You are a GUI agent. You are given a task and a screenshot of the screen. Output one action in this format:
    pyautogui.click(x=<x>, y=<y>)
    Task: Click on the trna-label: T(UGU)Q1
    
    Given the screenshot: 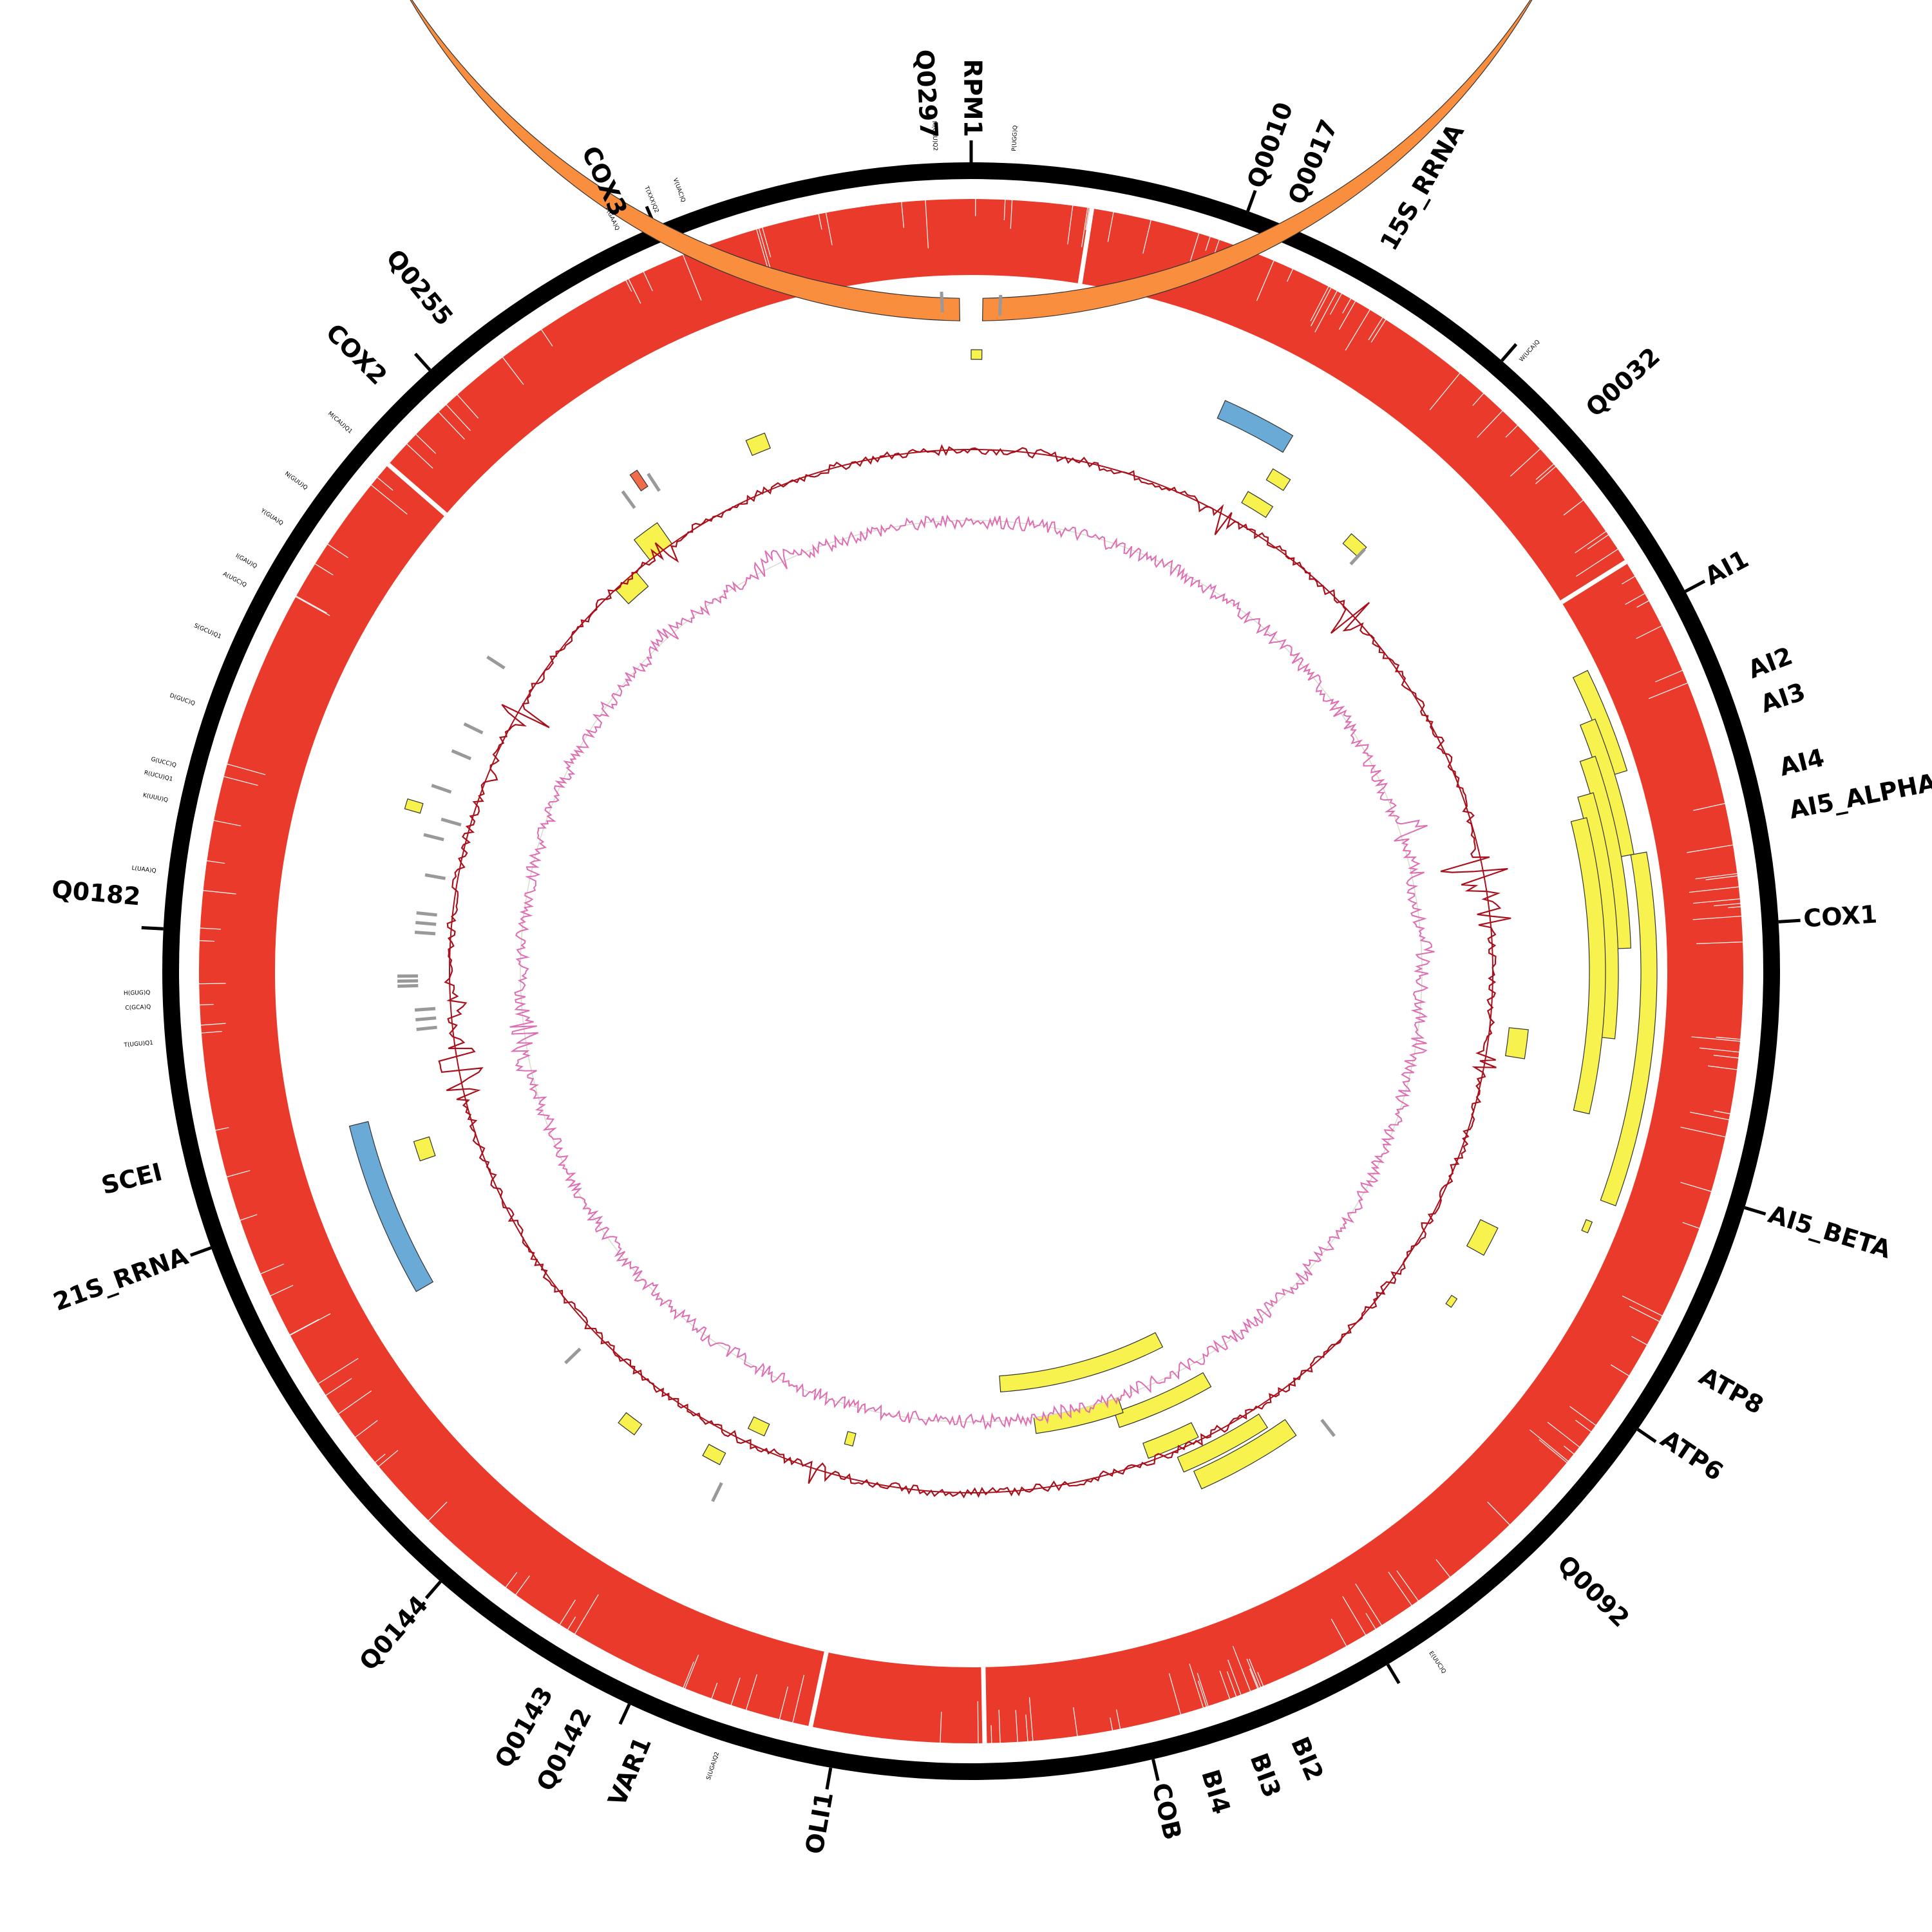 What is the action you would take?
    pyautogui.click(x=138, y=1044)
    